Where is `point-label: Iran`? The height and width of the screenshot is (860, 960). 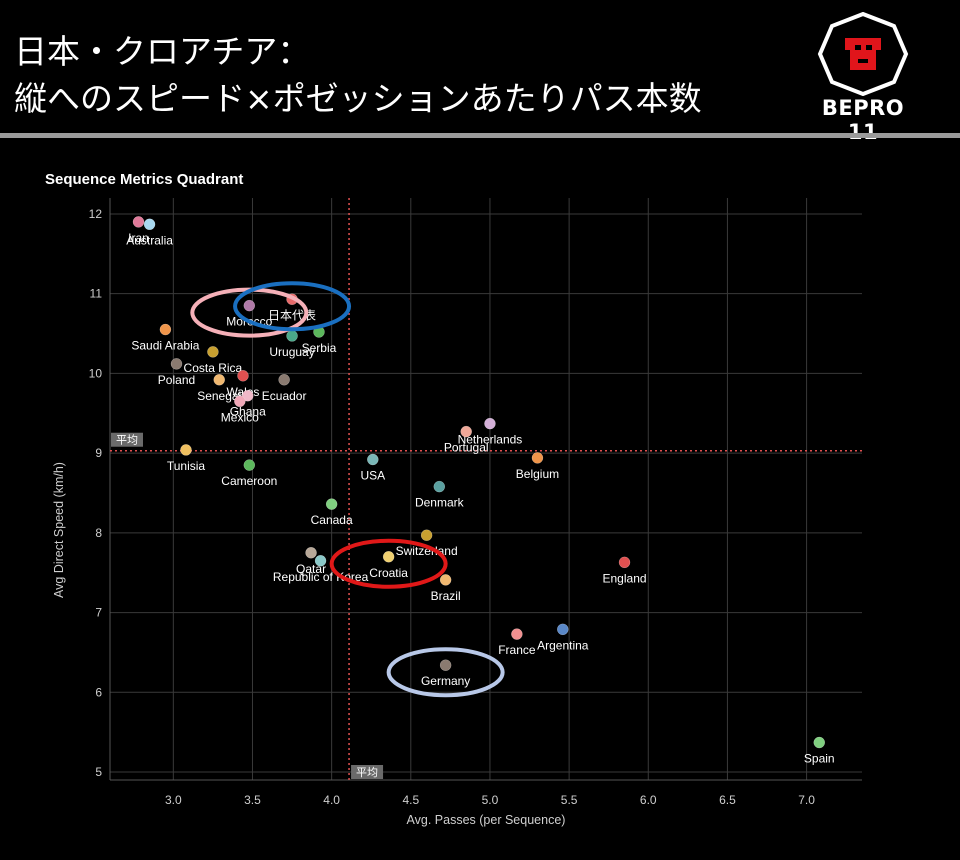
point-label: Iran is located at coordinates (138, 238).